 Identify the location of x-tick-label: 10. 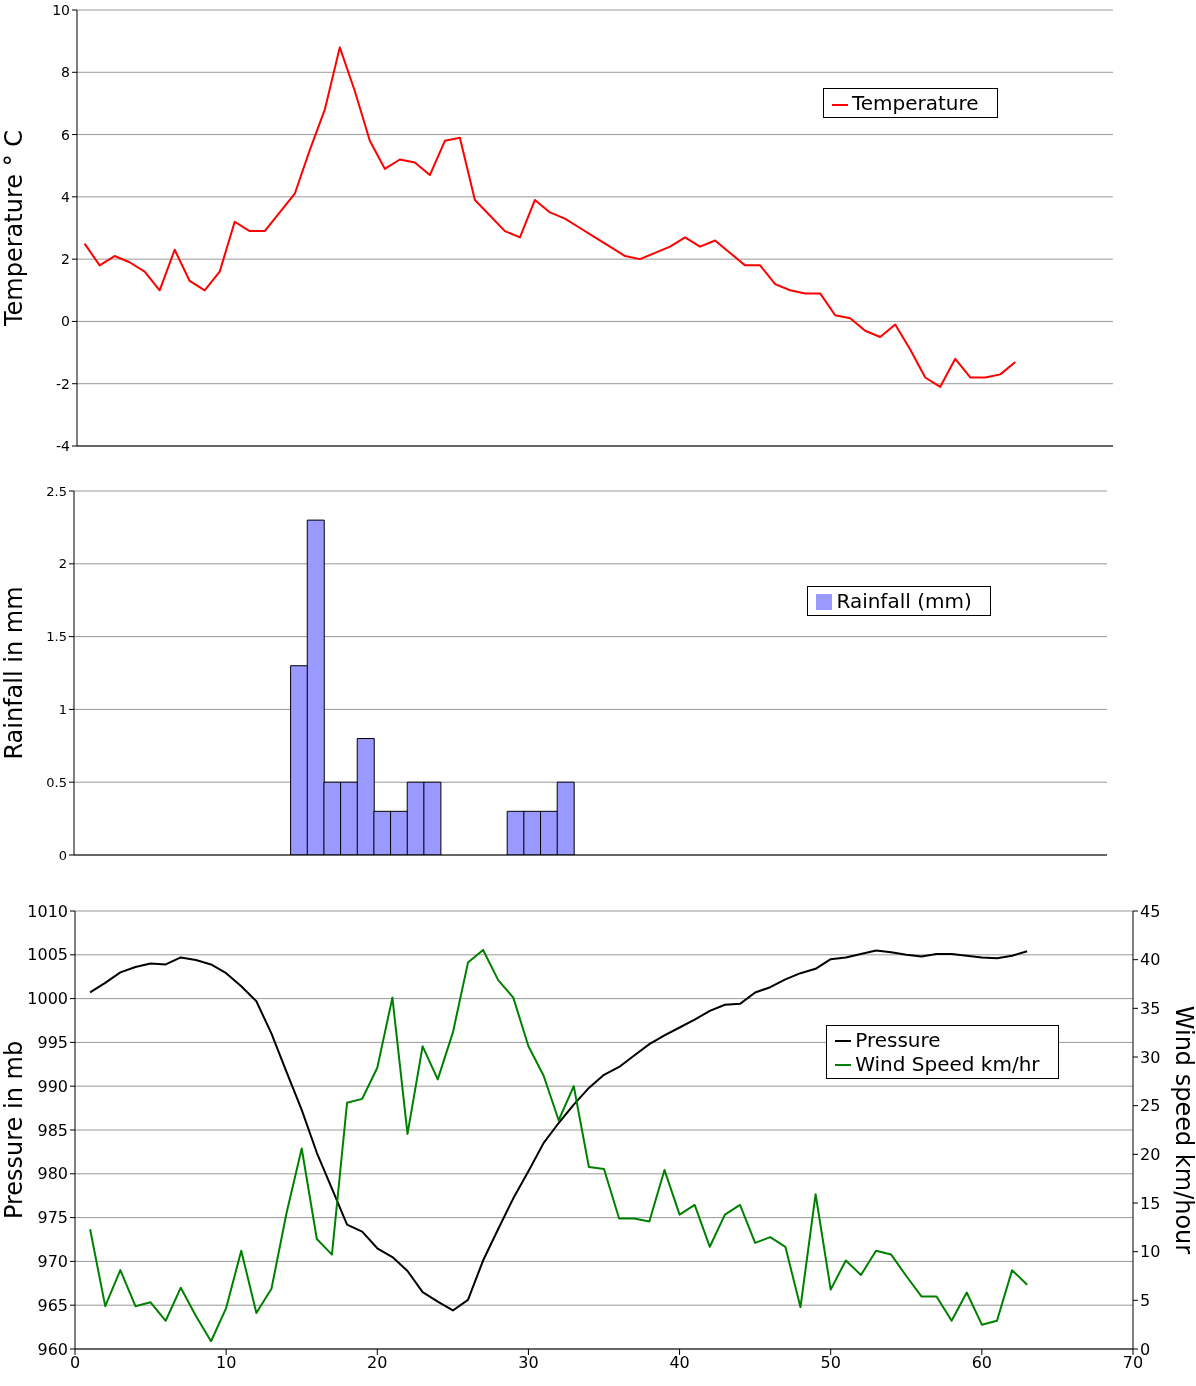
(226, 1363).